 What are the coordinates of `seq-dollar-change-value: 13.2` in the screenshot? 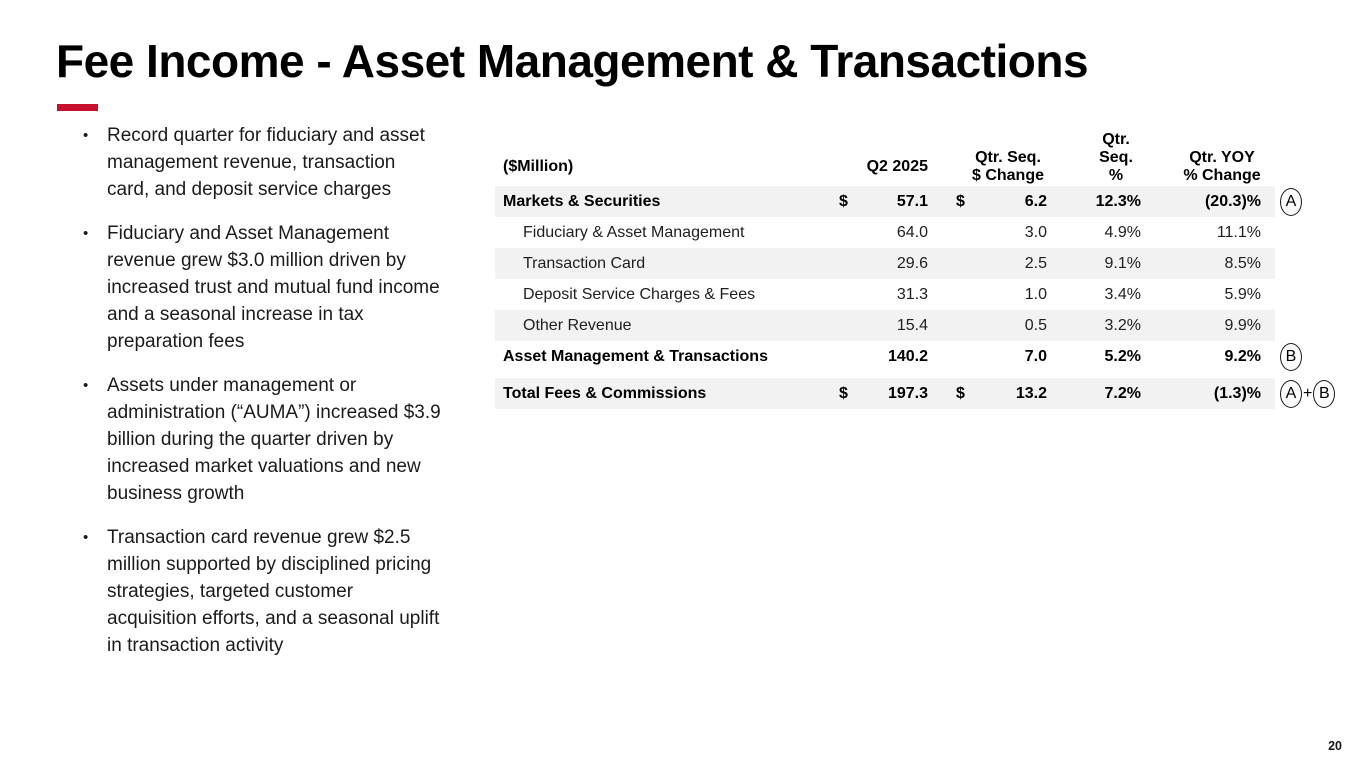 It's located at (1031, 393).